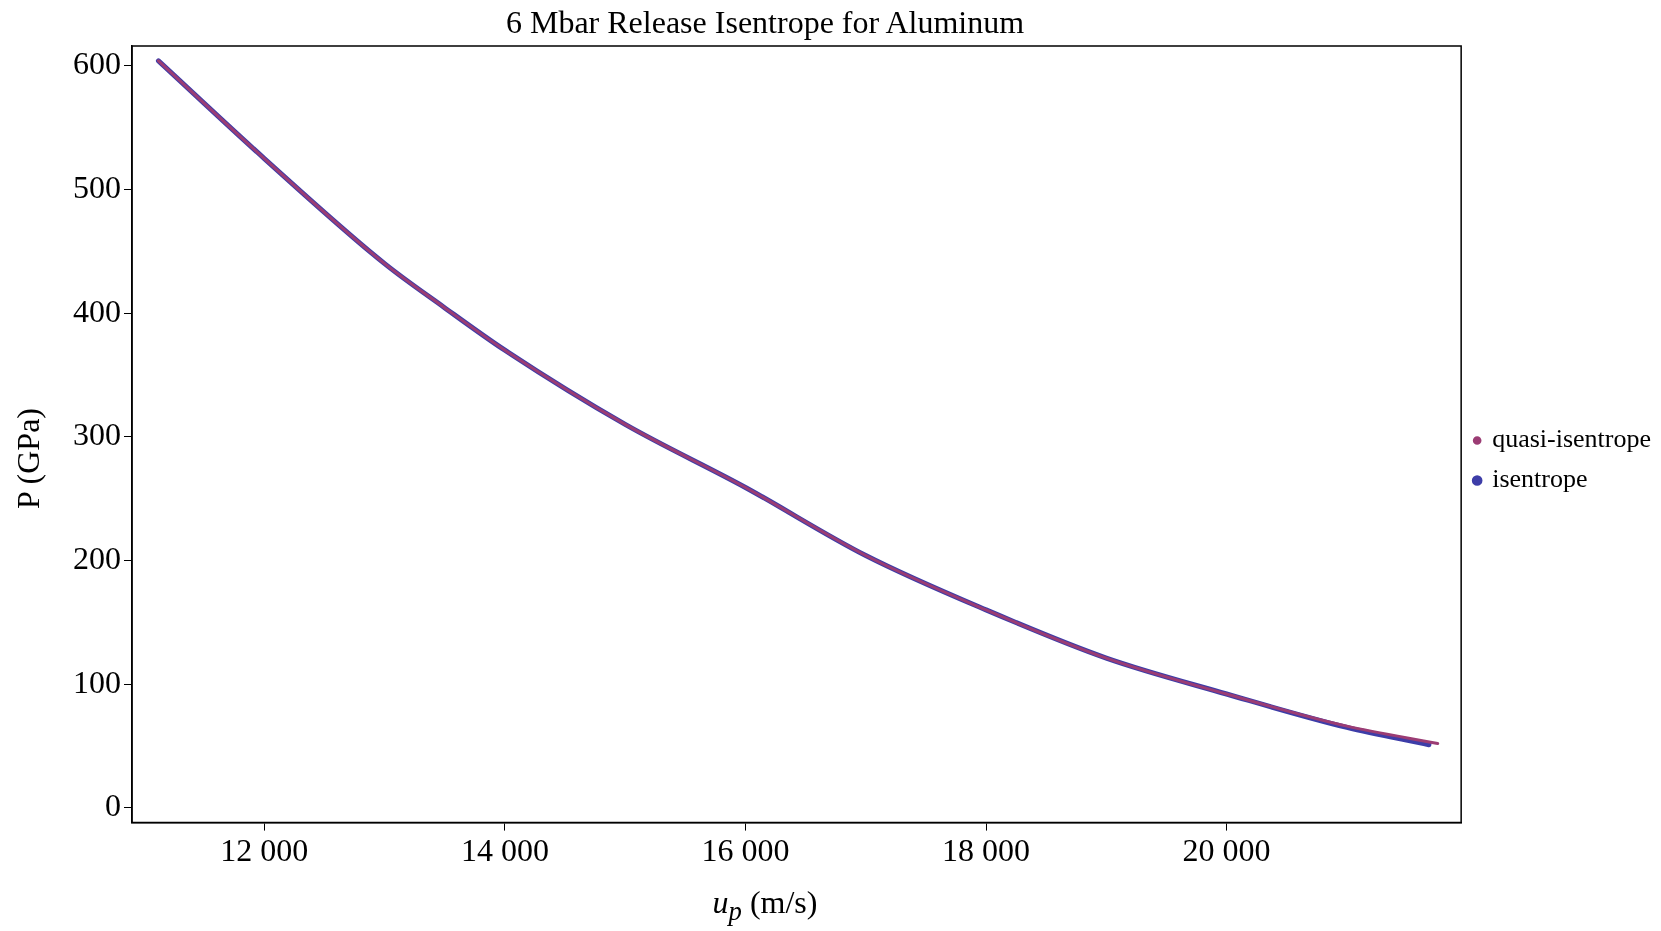 This screenshot has height=931, width=1661. I want to click on y-axis-title: P (GPa), so click(28, 459).